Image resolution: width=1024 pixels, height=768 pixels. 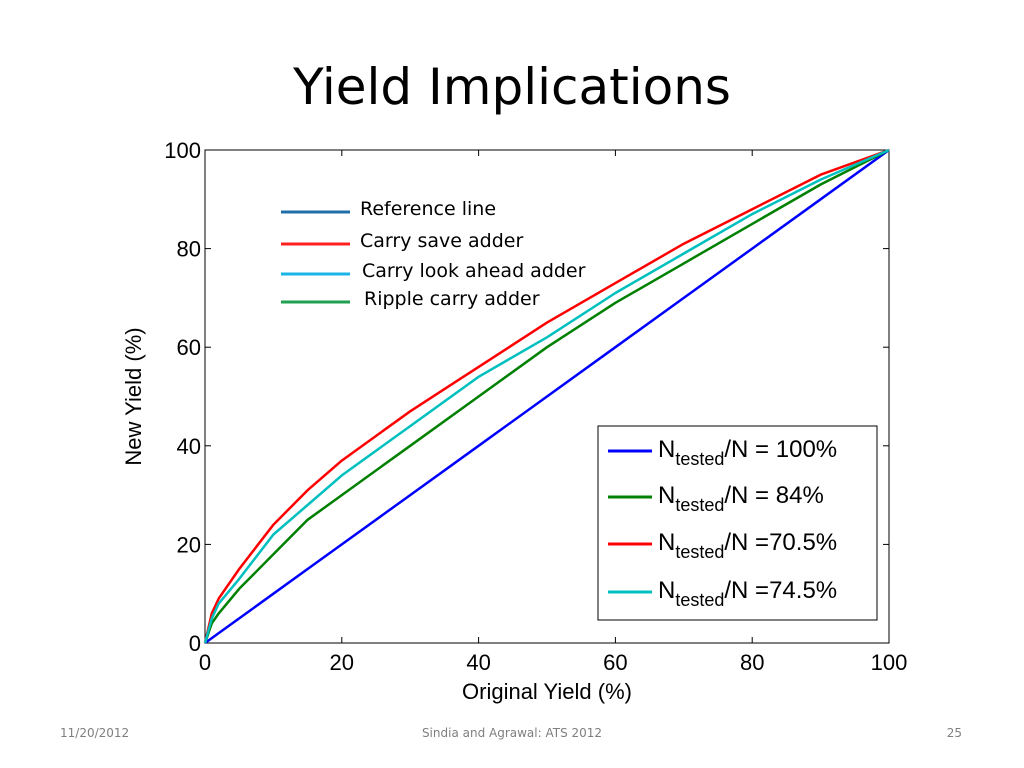 I want to click on legend-label-0: Reference line, so click(x=428, y=209).